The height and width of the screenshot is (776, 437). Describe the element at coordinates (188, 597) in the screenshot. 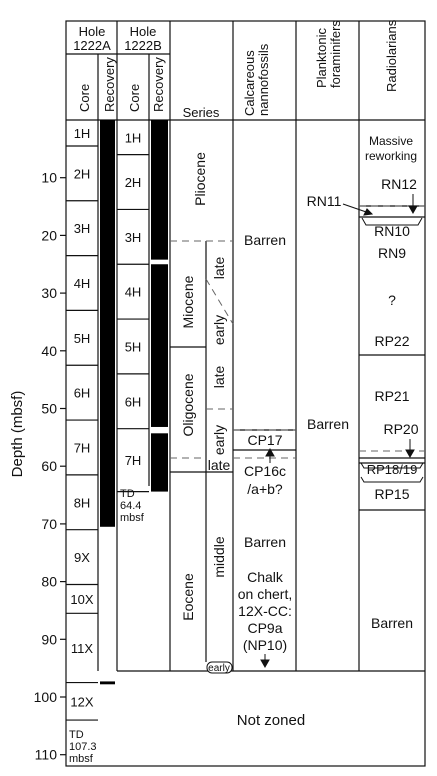

I see `series-eocene: Eocene` at that location.